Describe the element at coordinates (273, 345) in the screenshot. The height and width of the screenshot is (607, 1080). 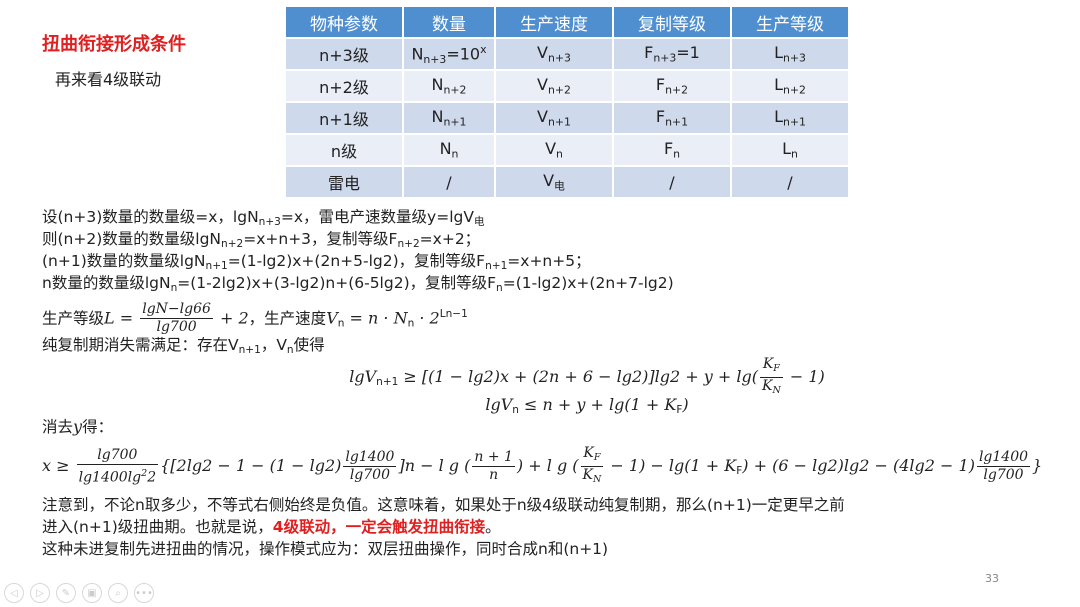
I see `text-run: ，V` at that location.